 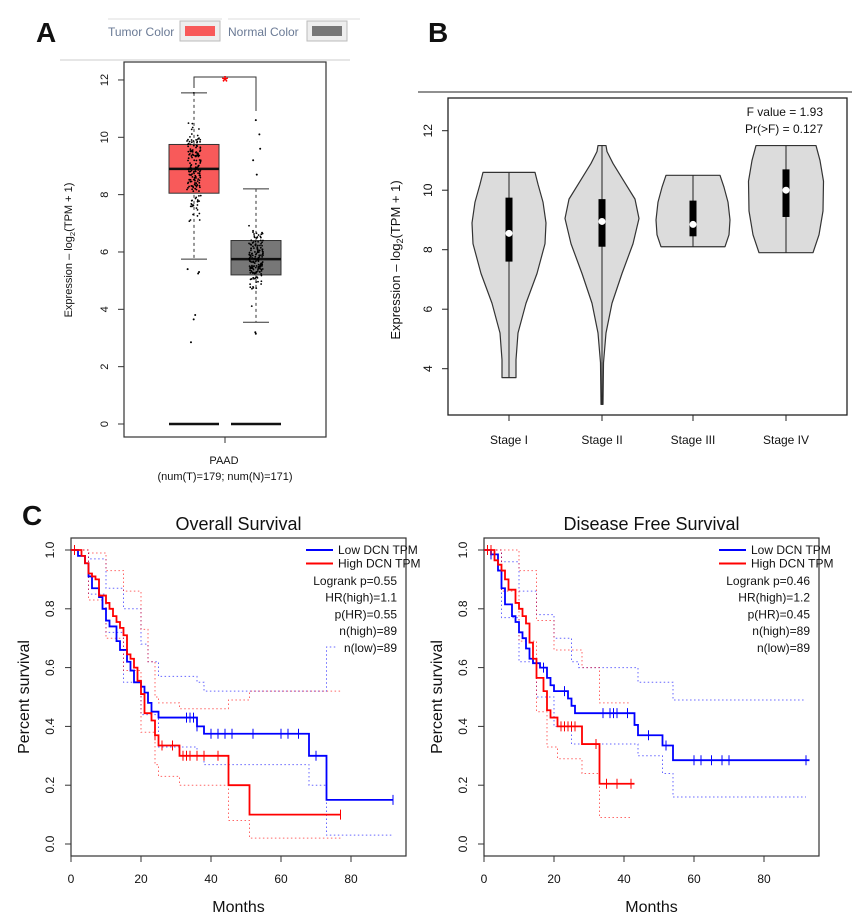 I want to click on x-tick-label: Stage II, so click(x=601, y=440).